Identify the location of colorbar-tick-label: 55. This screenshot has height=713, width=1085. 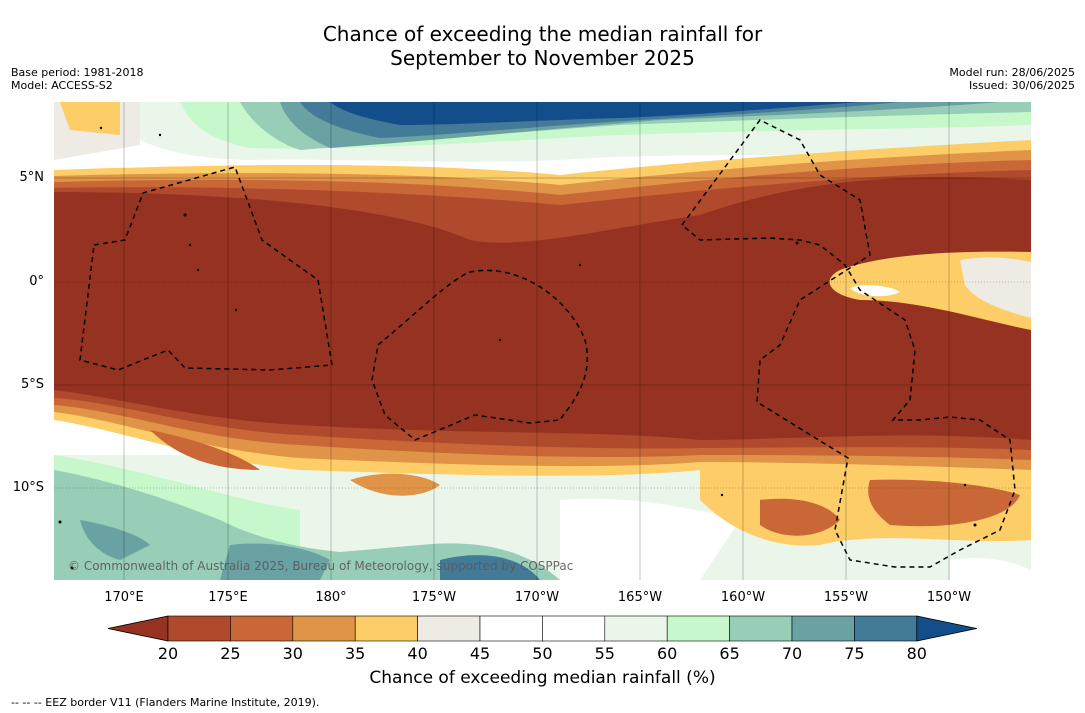
(604, 653).